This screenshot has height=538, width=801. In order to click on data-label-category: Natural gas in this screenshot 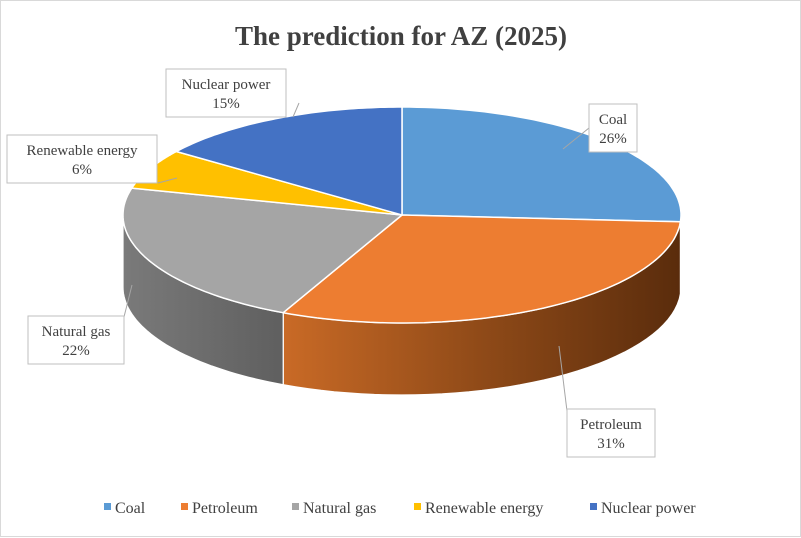, I will do `click(76, 332)`.